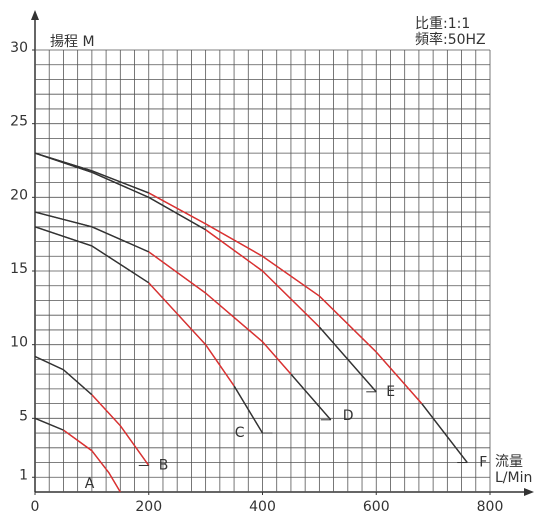 The image size is (544, 528). Describe the element at coordinates (240, 433) in the screenshot. I see `curve-label: C` at that location.